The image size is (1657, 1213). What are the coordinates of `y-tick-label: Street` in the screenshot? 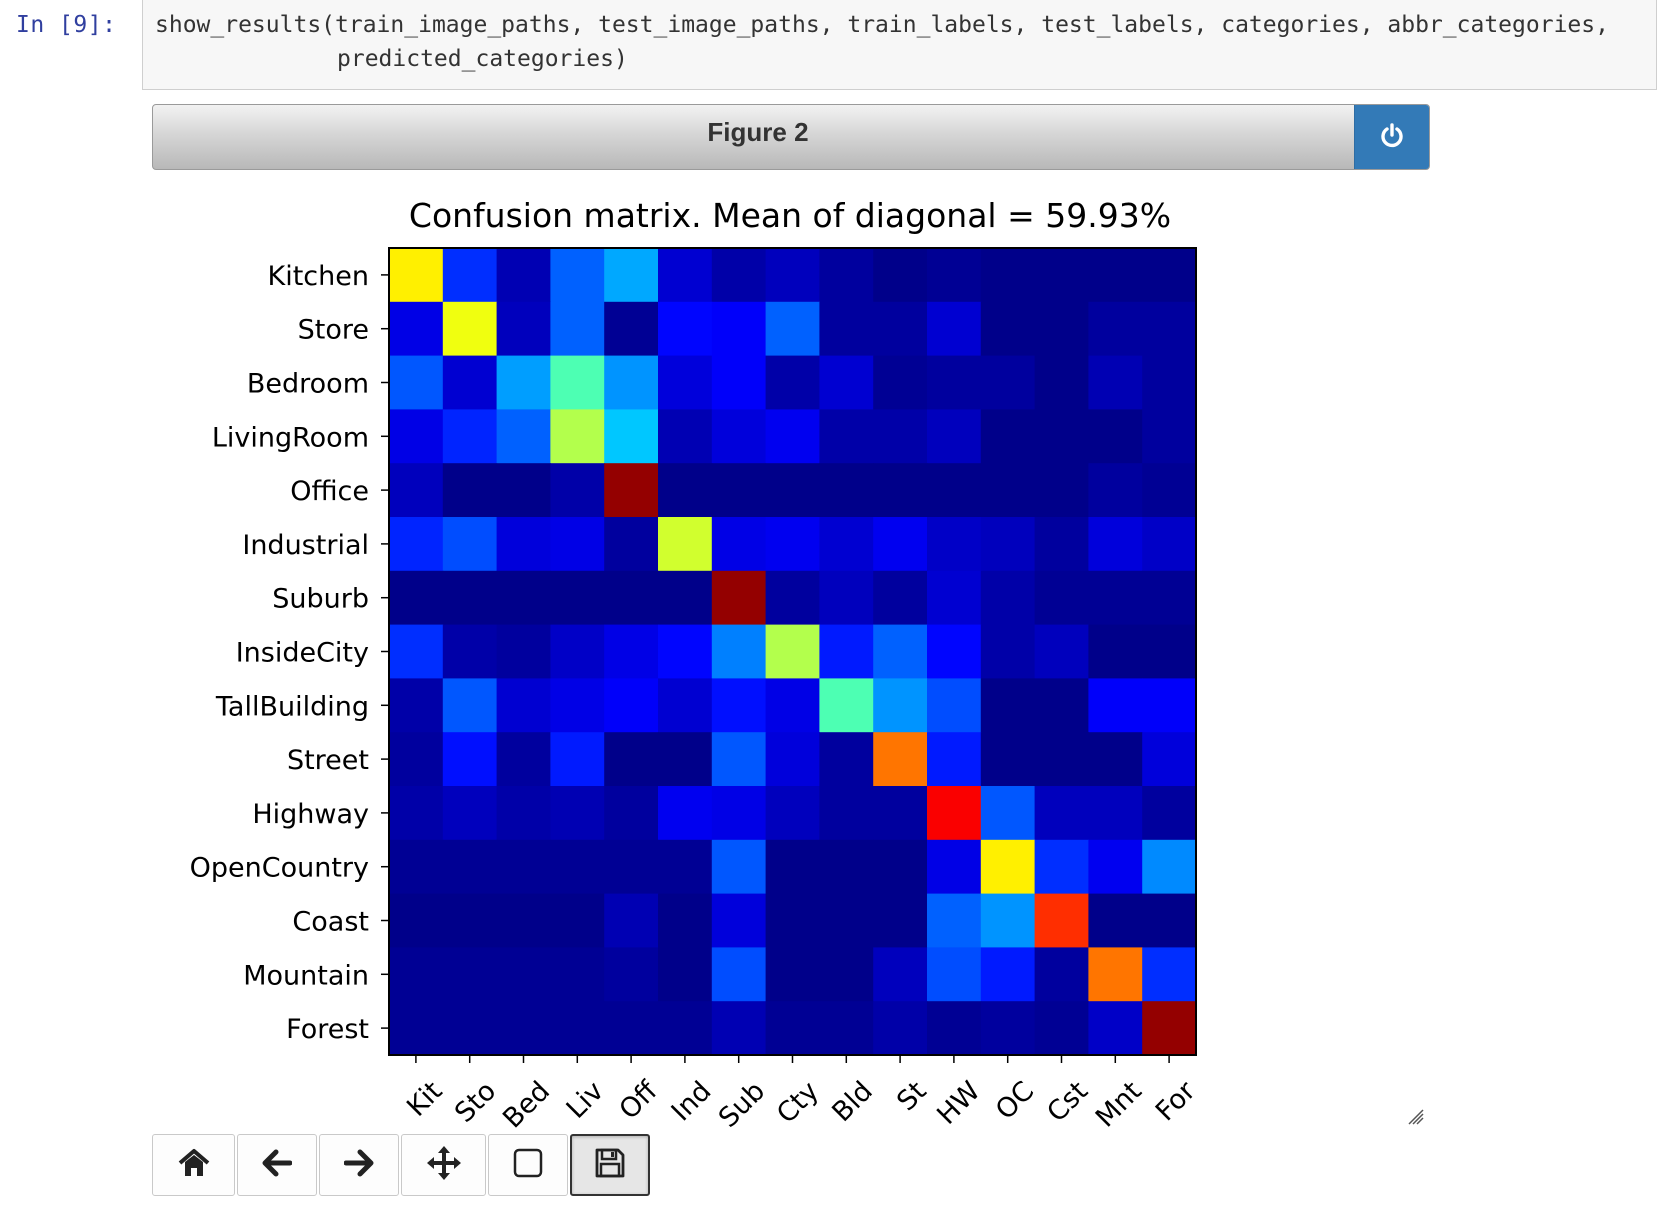 It's located at (328, 760).